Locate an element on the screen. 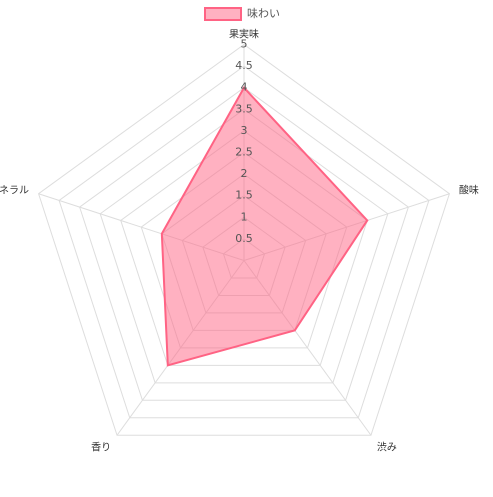  r-tick-label: 1.5 is located at coordinates (244, 195).